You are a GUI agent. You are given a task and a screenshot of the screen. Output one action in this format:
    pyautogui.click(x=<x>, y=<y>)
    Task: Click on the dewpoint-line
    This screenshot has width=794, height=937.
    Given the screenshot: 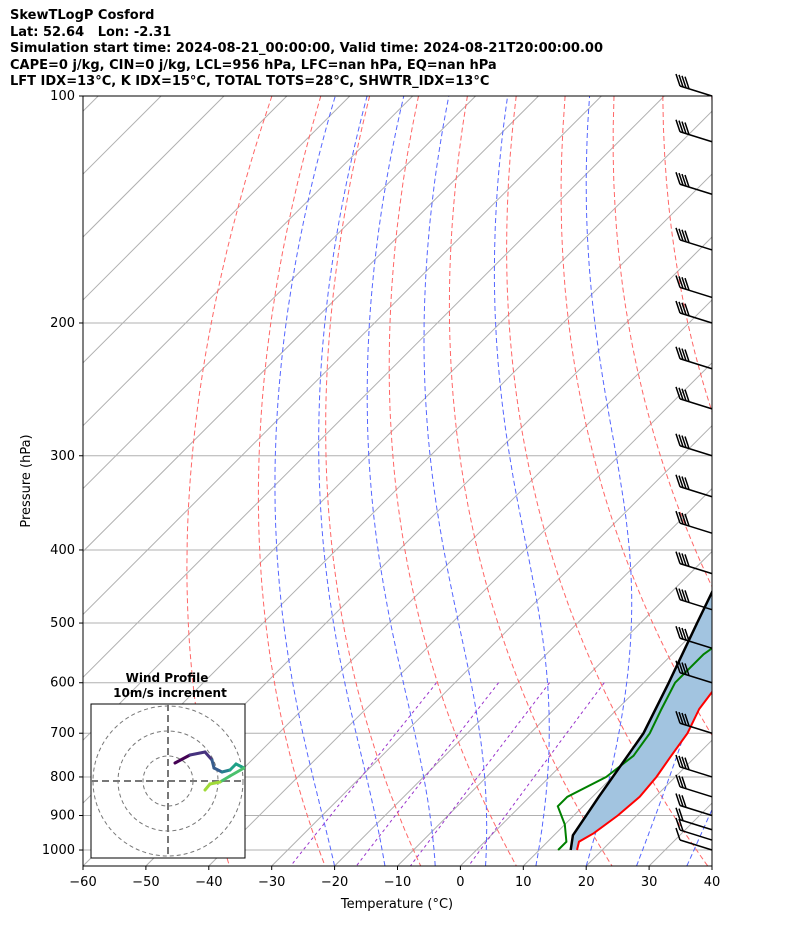 What is the action you would take?
    pyautogui.click(x=634, y=749)
    